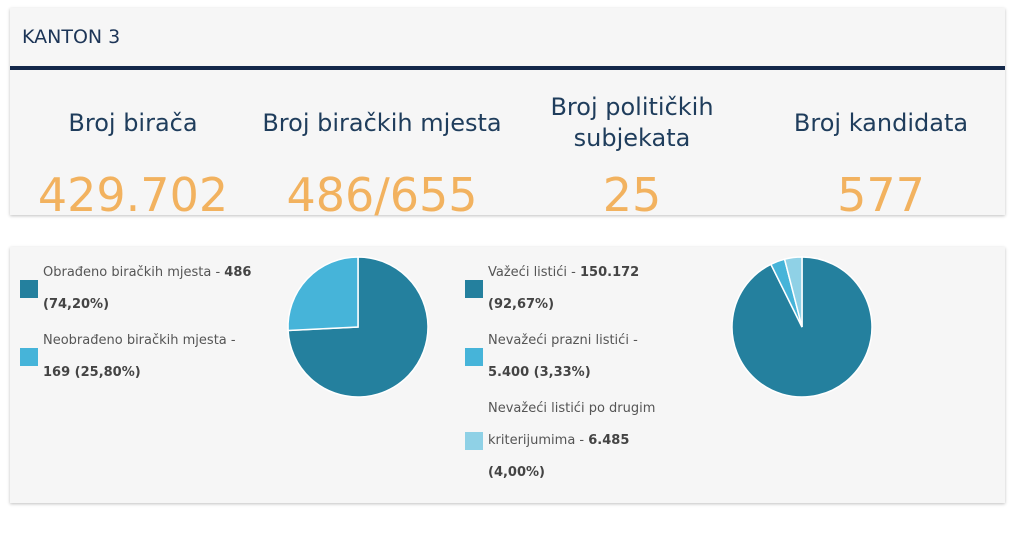 The width and height of the screenshot is (1024, 539). Describe the element at coordinates (382, 195) in the screenshot. I see `stat-value: 486/655` at that location.